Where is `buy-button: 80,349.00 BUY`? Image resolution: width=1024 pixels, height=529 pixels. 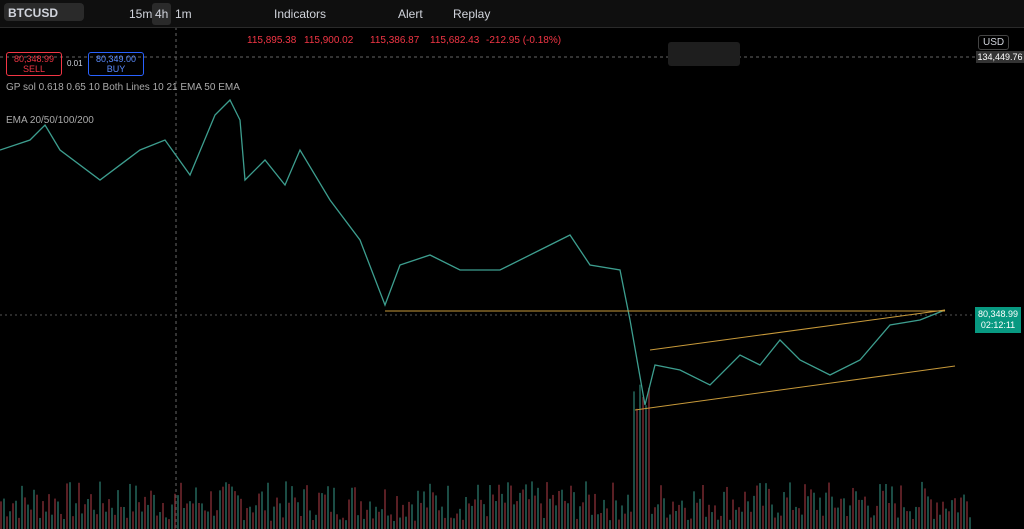
buy-button: 80,349.00 BUY is located at coordinates (116, 64).